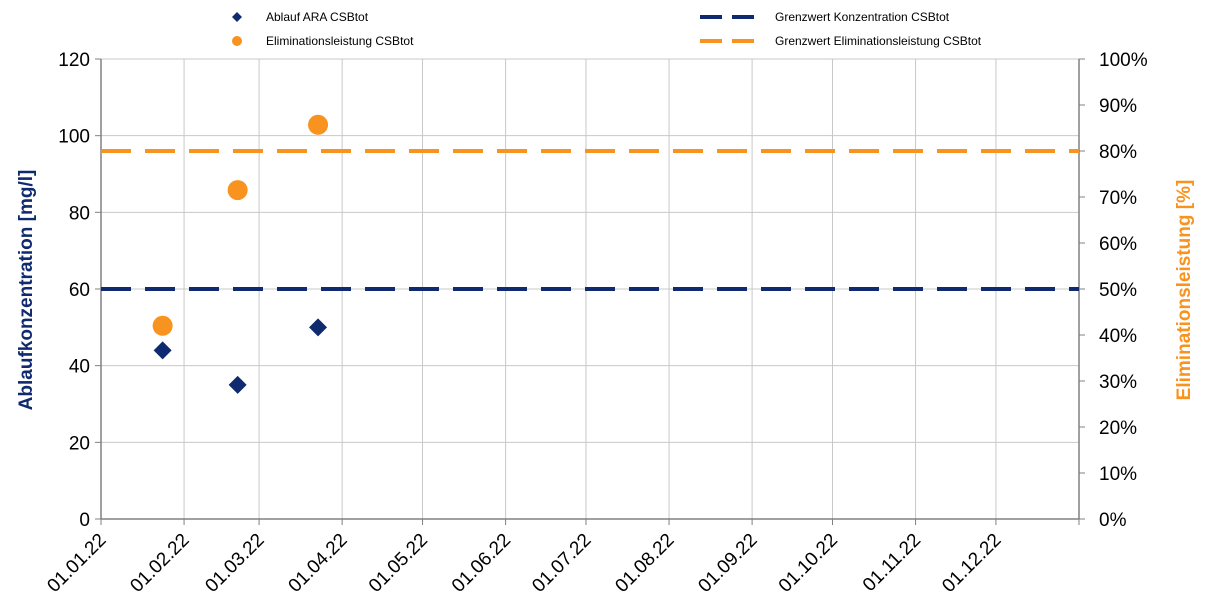 Image resolution: width=1206 pixels, height=613 pixels. What do you see at coordinates (878, 41) in the screenshot?
I see `legend-label: Grenzwert Eliminationsleistung CSBtot` at bounding box center [878, 41].